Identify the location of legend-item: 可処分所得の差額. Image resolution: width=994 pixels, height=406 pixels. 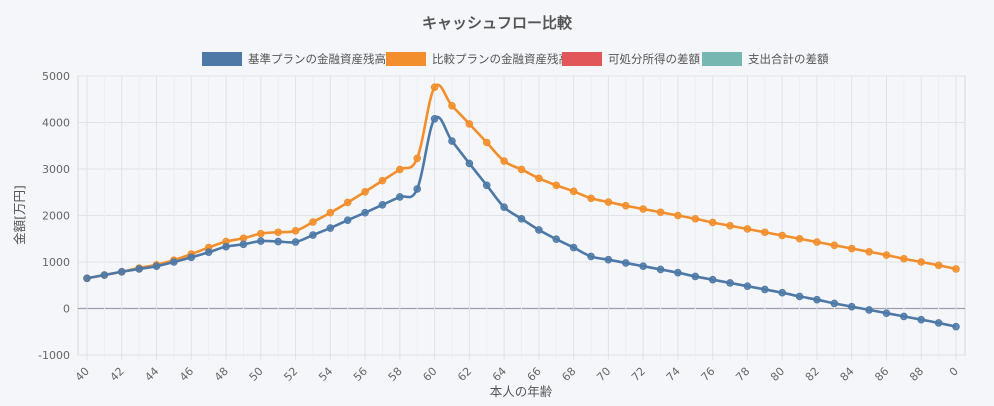
(631, 59).